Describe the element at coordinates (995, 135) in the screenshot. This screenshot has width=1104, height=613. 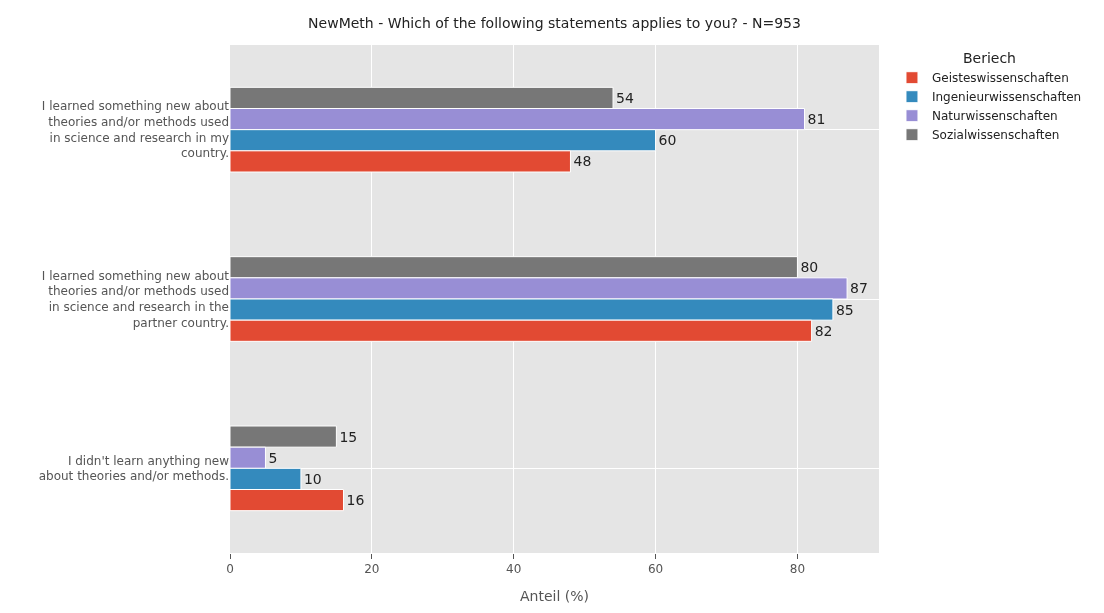
I see `legend-label: Sozialwissenschaften` at that location.